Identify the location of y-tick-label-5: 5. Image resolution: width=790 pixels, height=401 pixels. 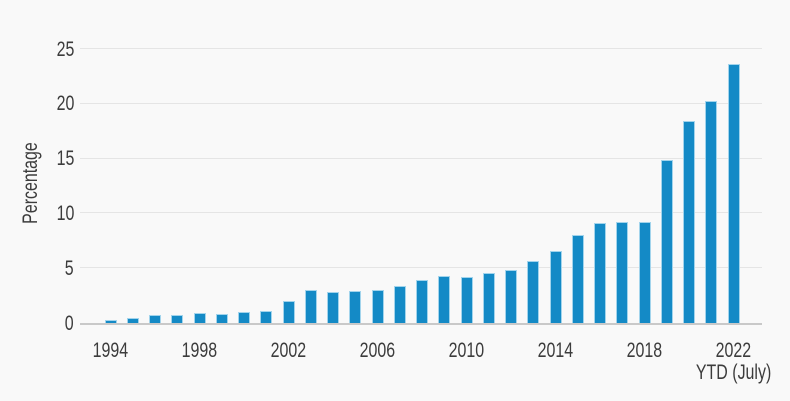
(69, 268).